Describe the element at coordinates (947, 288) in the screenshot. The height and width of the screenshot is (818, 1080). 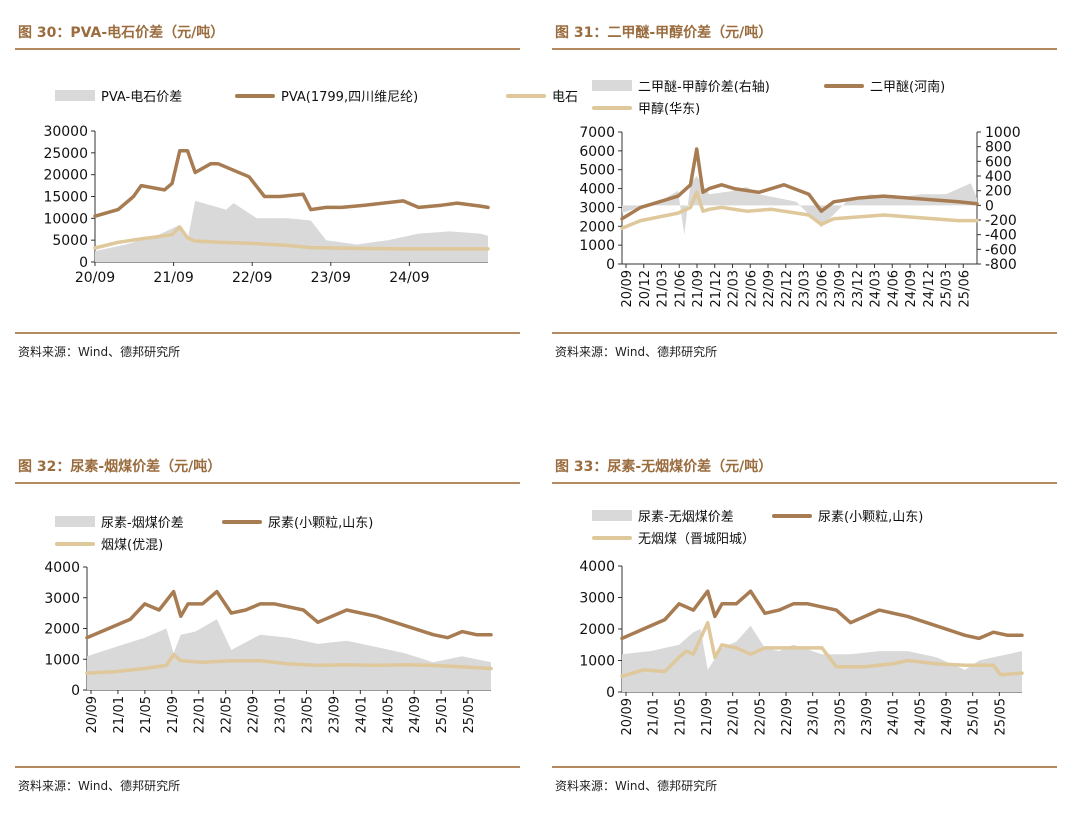
I see `x-tick-label: 25/03` at that location.